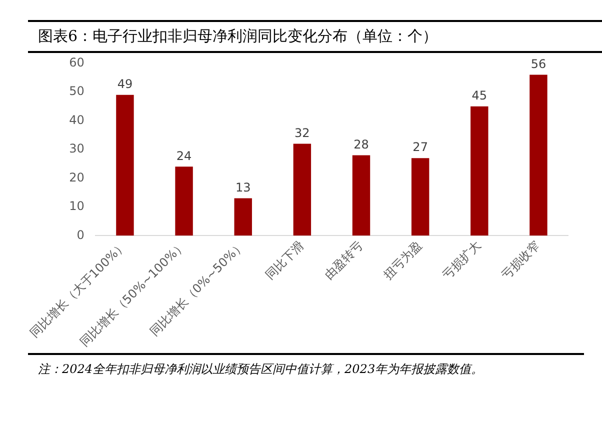 The height and width of the screenshot is (424, 602). Describe the element at coordinates (402, 260) in the screenshot. I see `x-tick-label: 扭亏为盈` at that location.